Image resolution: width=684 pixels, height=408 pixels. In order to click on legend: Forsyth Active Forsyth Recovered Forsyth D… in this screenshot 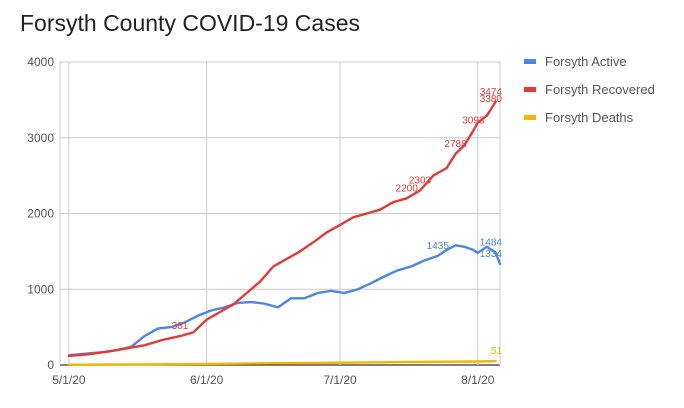, I will do `click(589, 89)`.